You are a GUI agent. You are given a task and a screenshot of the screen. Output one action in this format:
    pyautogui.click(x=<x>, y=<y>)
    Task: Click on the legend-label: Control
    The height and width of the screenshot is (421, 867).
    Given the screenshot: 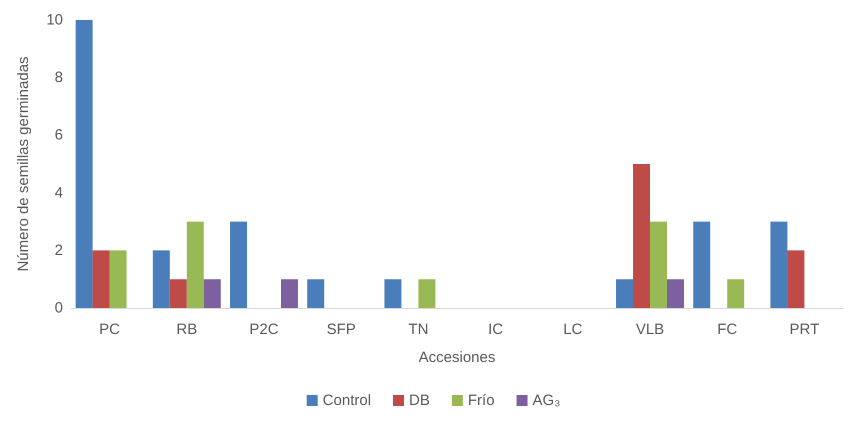 What is the action you would take?
    pyautogui.click(x=347, y=400)
    